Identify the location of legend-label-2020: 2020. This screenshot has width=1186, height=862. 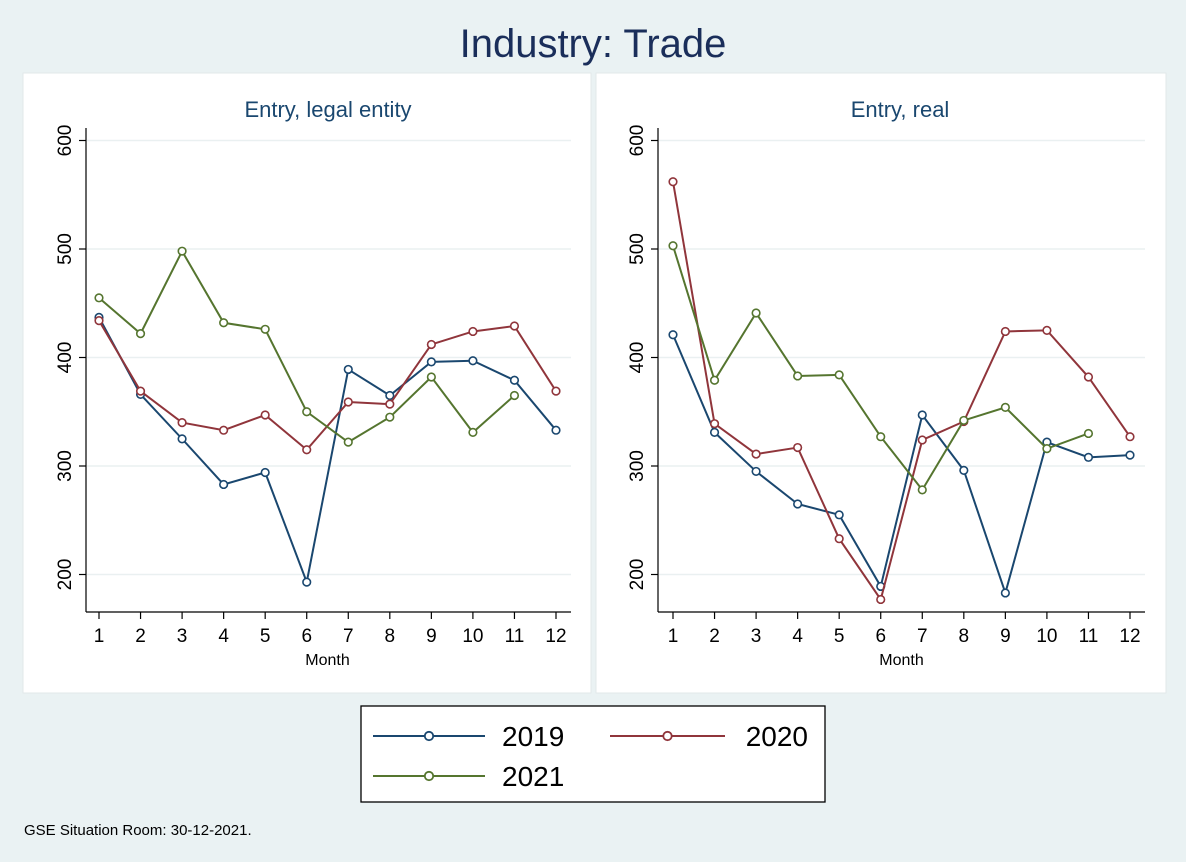
(777, 736).